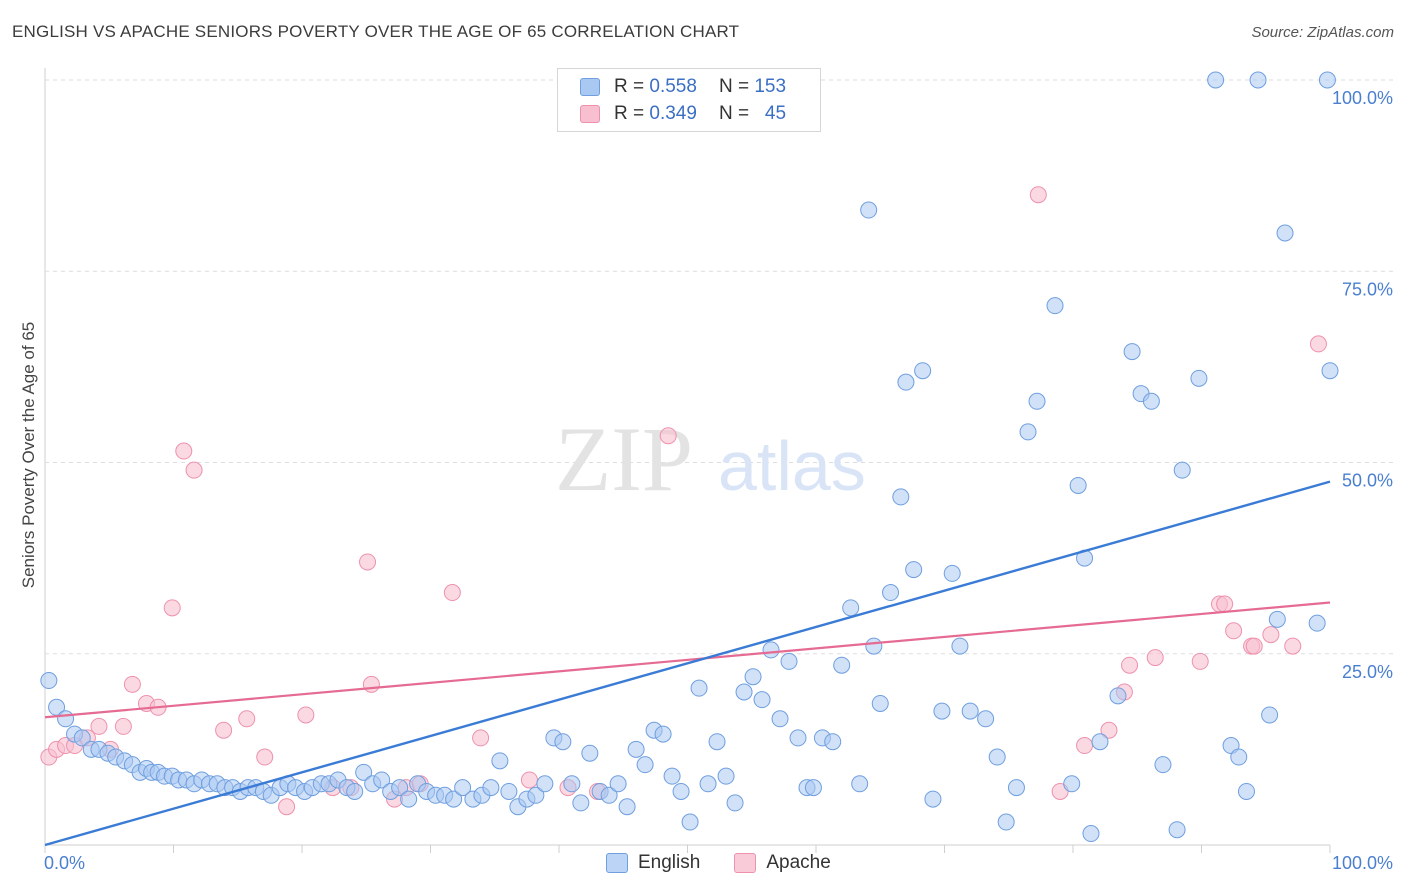 The image size is (1406, 892). What do you see at coordinates (1367, 481) in the screenshot?
I see `y-tick-label-1: 50.0%` at bounding box center [1367, 481].